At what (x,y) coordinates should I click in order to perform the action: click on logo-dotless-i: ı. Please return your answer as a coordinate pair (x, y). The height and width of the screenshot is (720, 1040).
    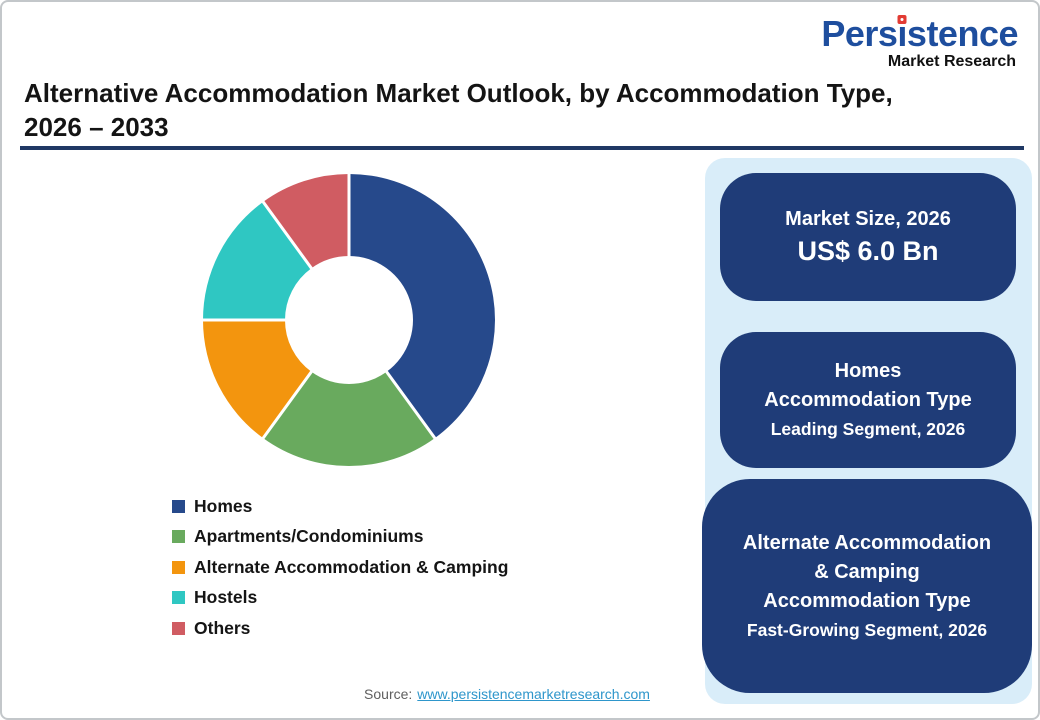
    Looking at the image, I should click on (902, 33).